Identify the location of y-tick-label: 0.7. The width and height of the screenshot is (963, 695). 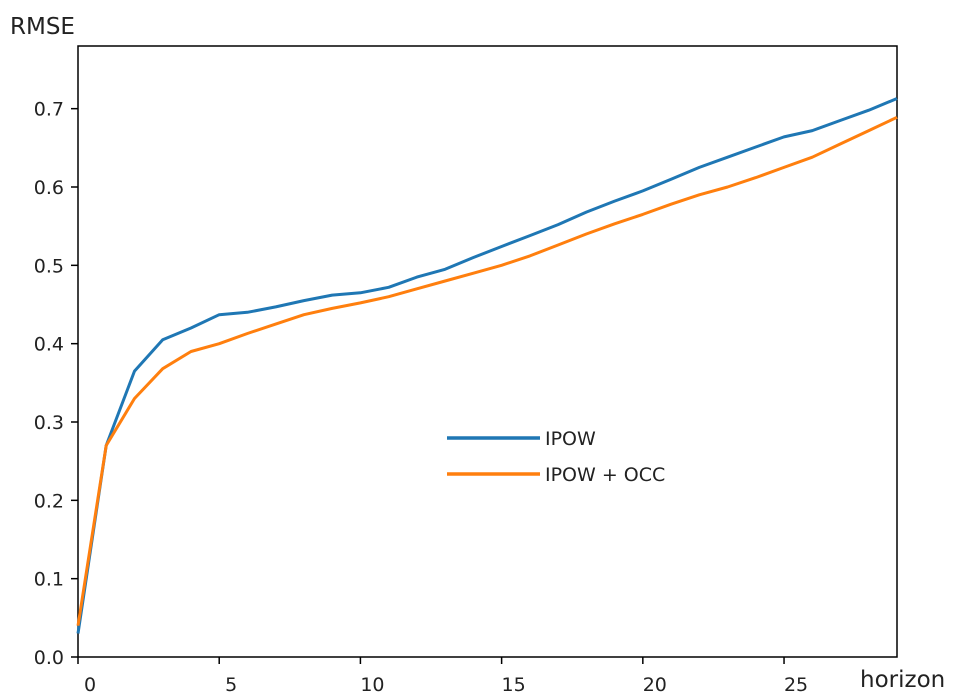
(49, 110).